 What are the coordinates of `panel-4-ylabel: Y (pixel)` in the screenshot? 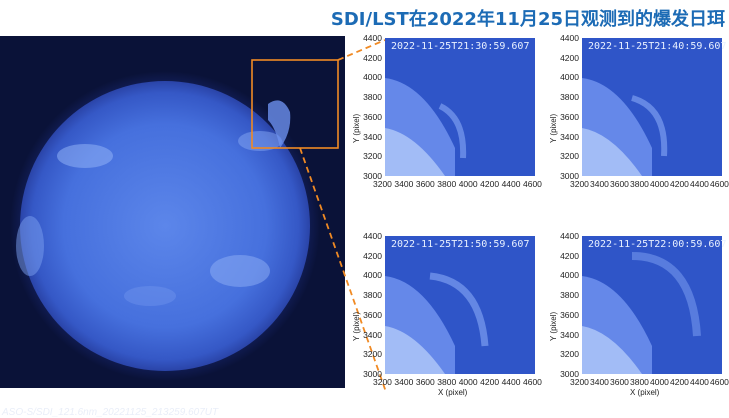 It's located at (553, 326).